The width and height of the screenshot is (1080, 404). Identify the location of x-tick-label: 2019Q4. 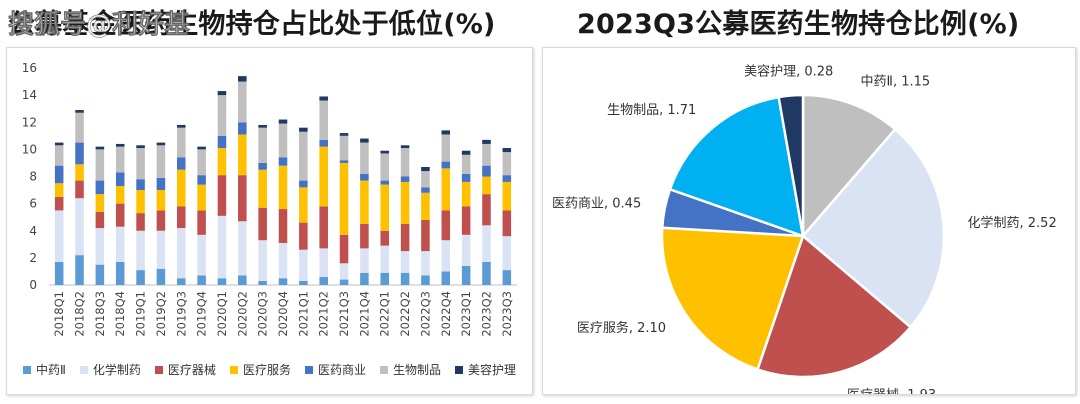
(202, 314).